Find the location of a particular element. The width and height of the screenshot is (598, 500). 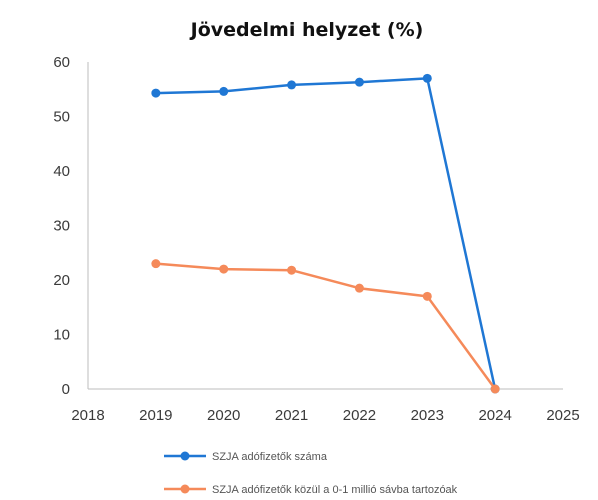

y-tick-label: 20 is located at coordinates (61, 280).